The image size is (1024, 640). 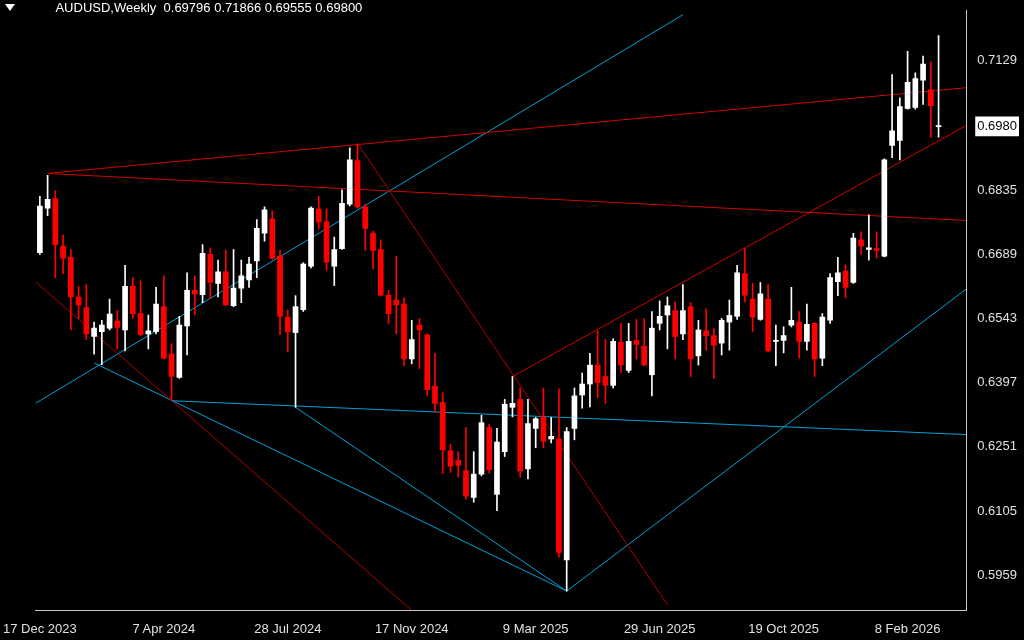 What do you see at coordinates (997, 189) in the screenshot?
I see `y-tick-label: 0.6835` at bounding box center [997, 189].